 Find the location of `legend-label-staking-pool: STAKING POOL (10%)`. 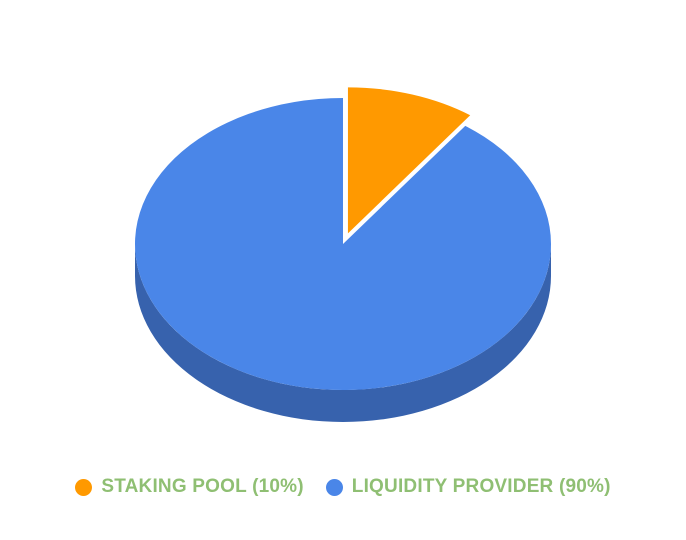

legend-label-staking-pool: STAKING POOL (10%) is located at coordinates (202, 486).